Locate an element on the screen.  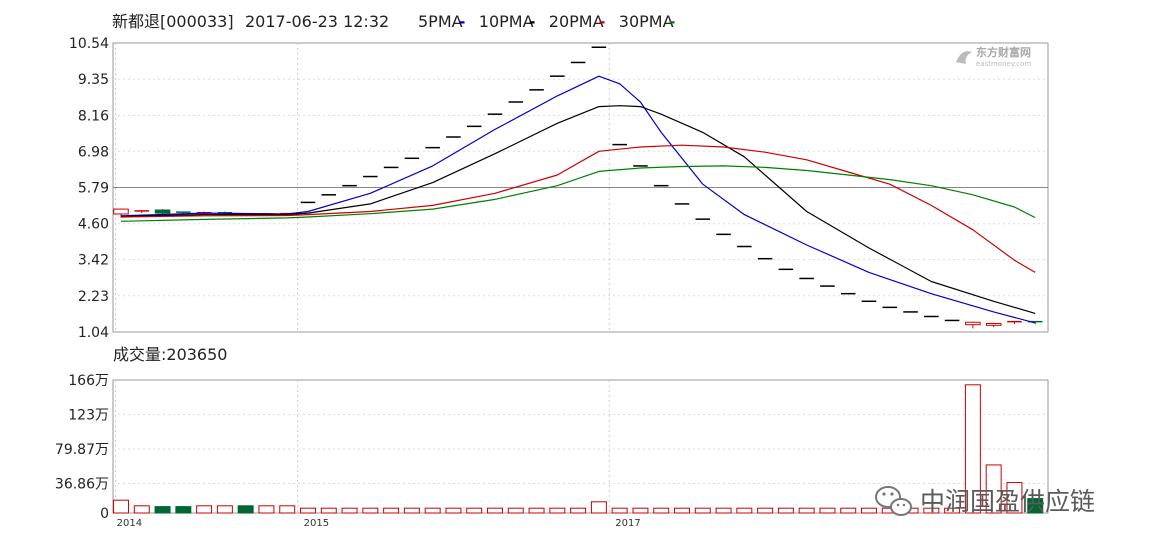
watermark-brand-text: 中润国盈供应链 is located at coordinates (1007, 501).